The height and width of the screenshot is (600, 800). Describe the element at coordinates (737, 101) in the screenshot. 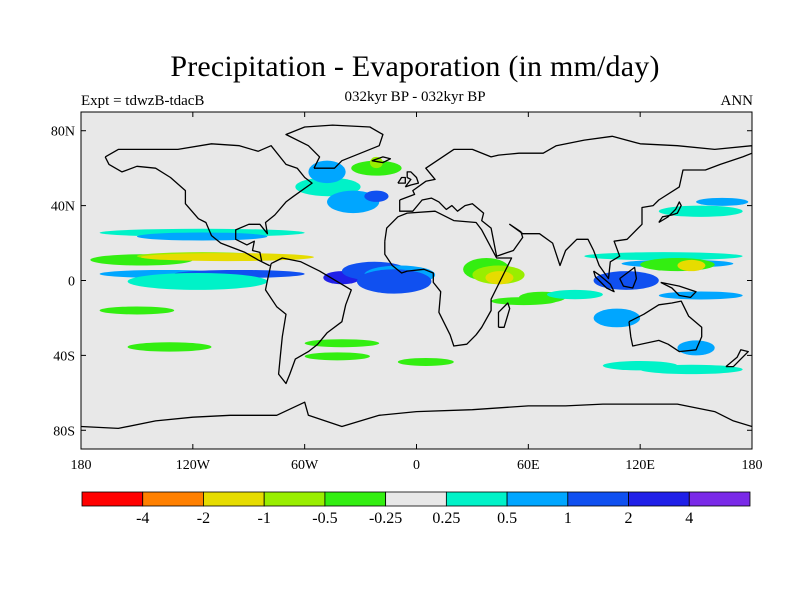

I see `season-label: ANN` at that location.